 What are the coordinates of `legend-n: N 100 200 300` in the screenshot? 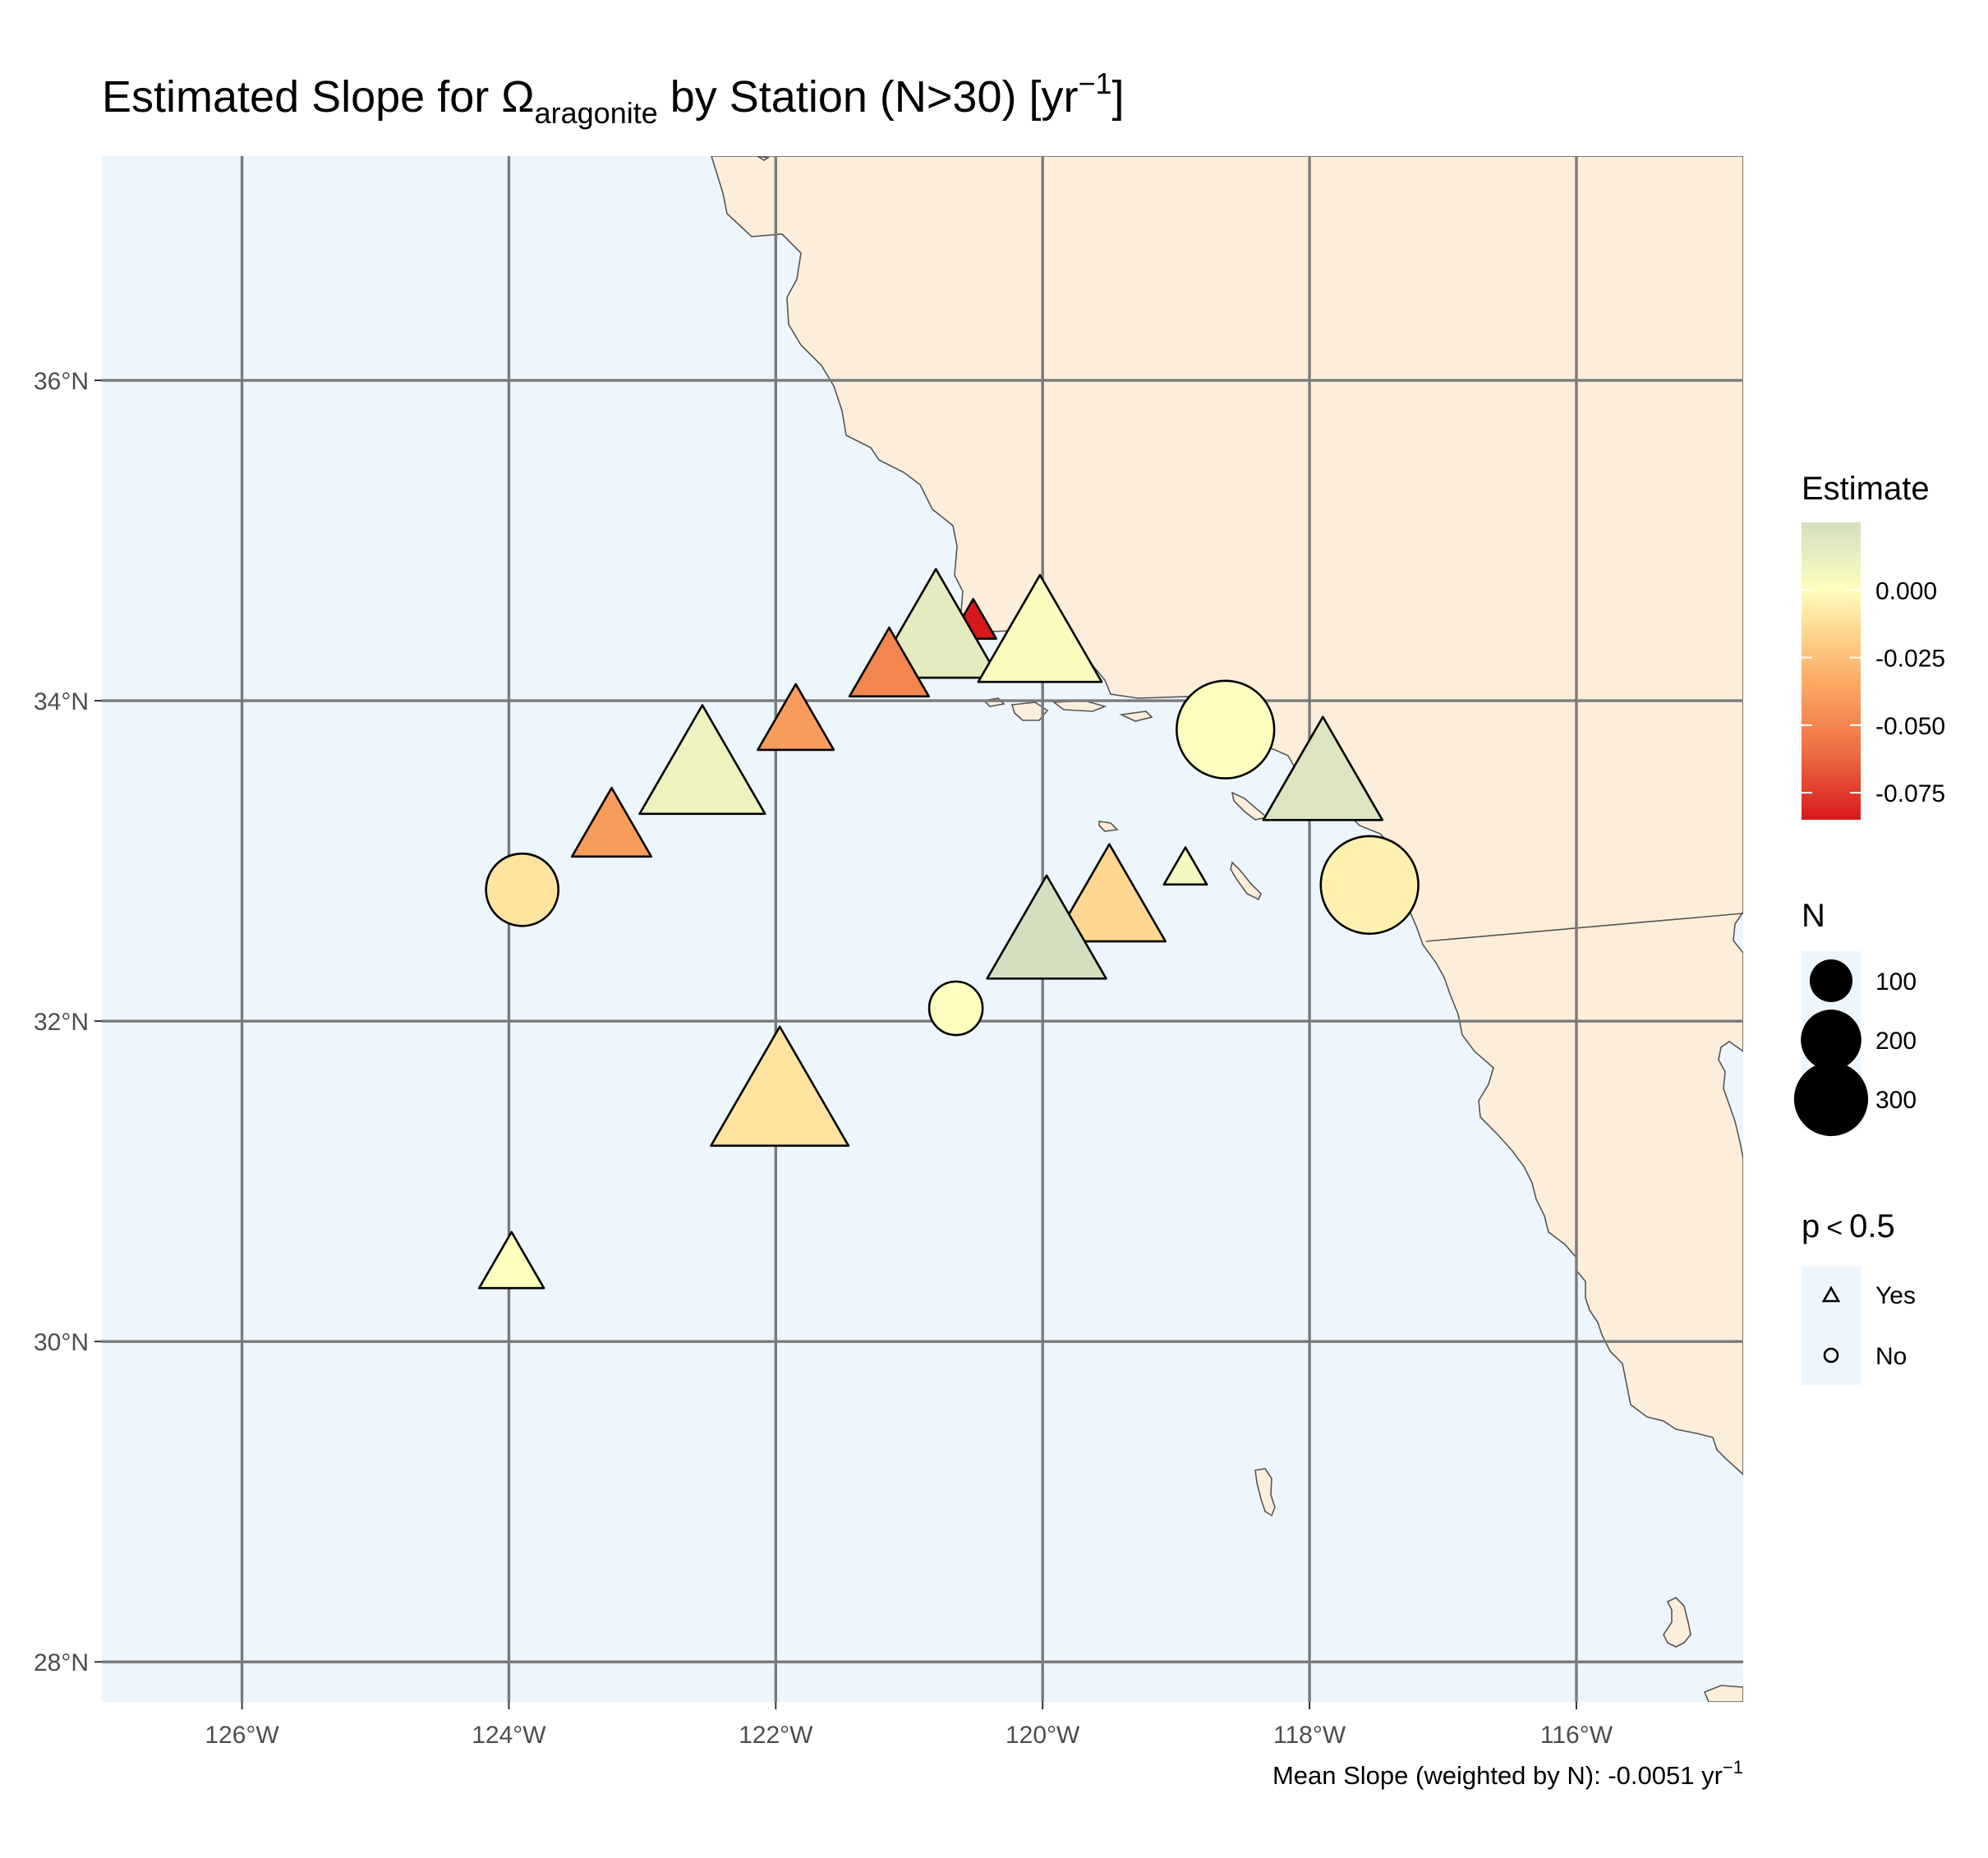 It's located at (1855, 1018).